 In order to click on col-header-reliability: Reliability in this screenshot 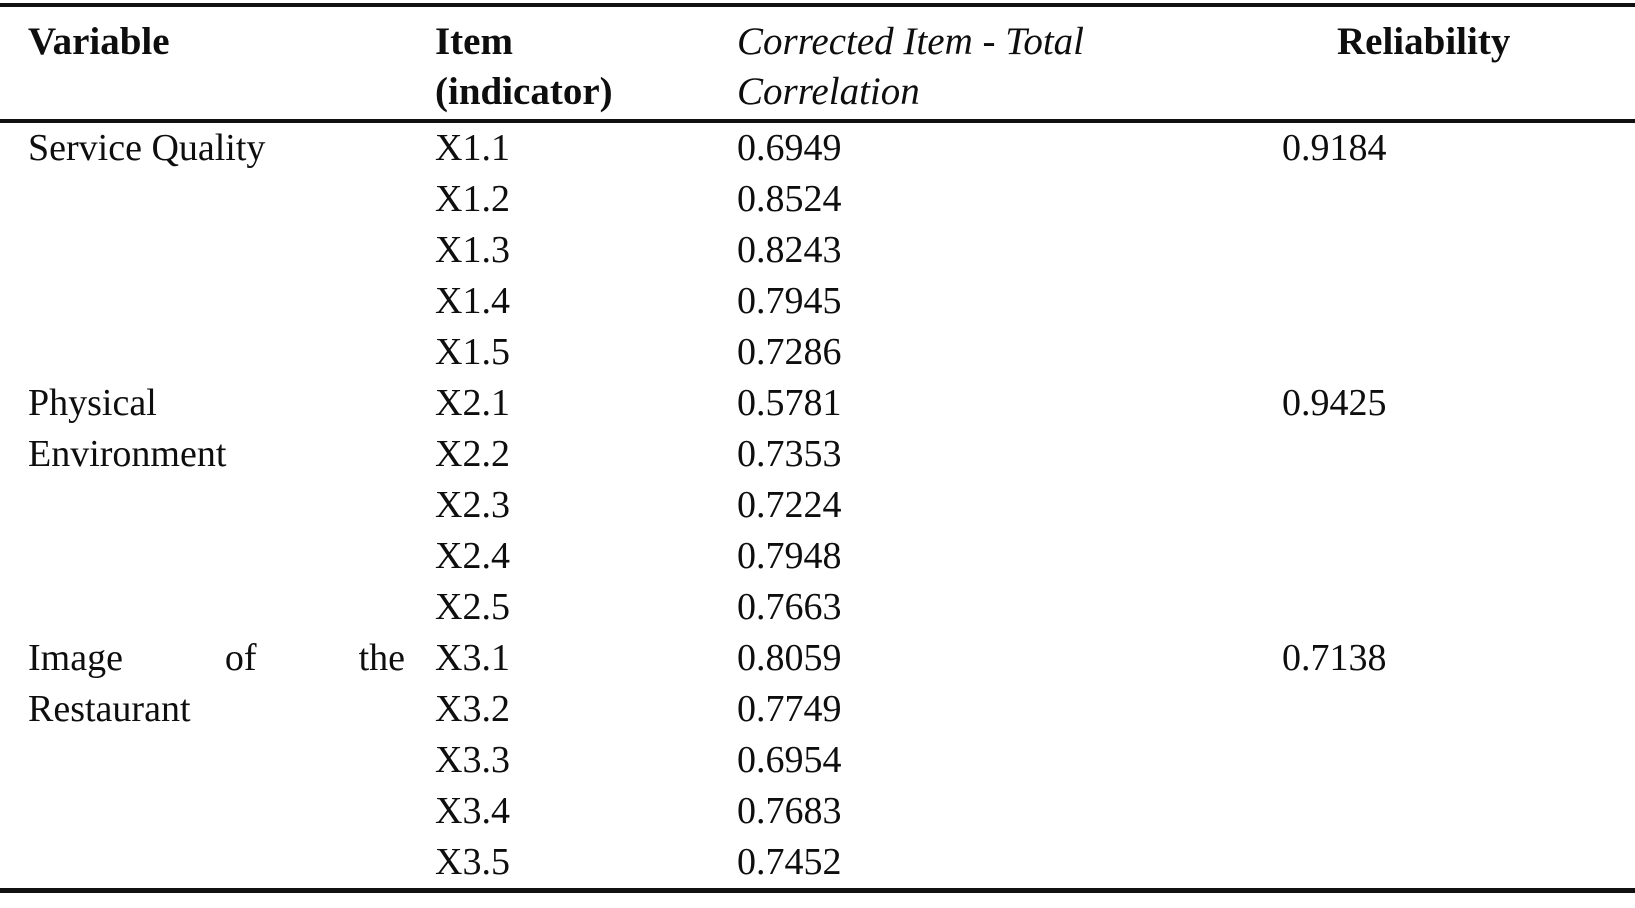, I will do `click(1458, 64)`.